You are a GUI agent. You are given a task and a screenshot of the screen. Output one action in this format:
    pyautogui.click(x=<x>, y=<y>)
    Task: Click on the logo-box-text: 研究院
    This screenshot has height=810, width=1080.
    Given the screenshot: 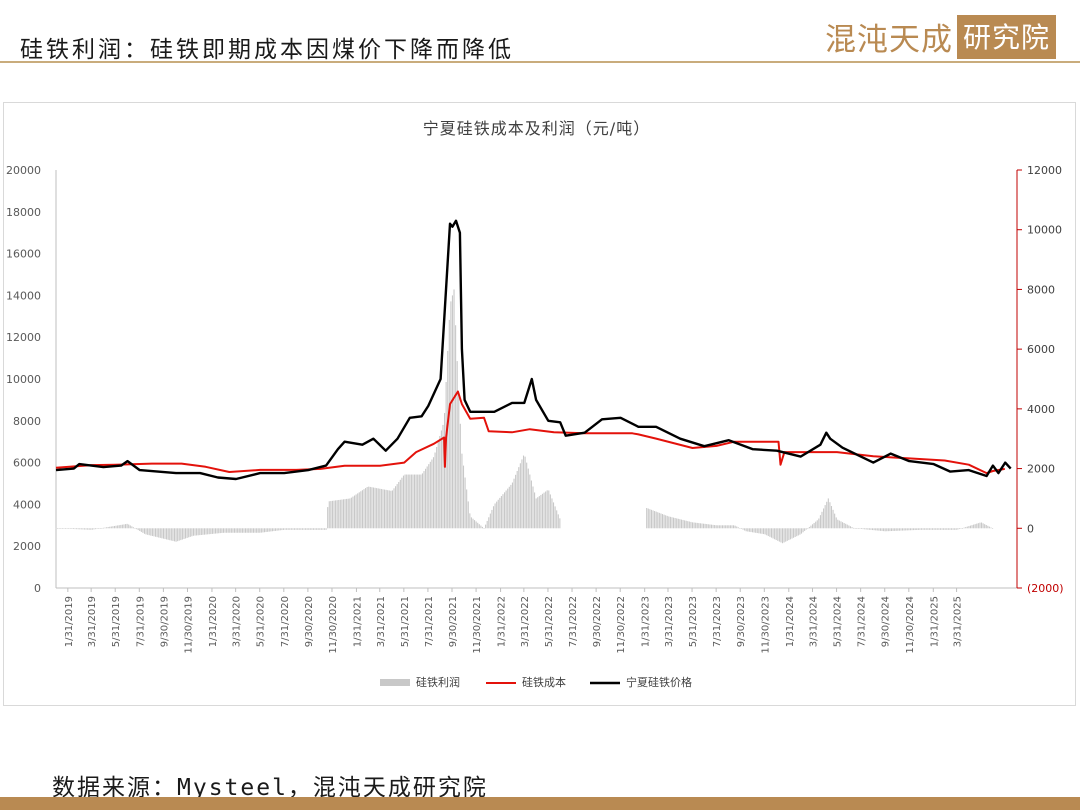 What is the action you would take?
    pyautogui.click(x=1006, y=36)
    